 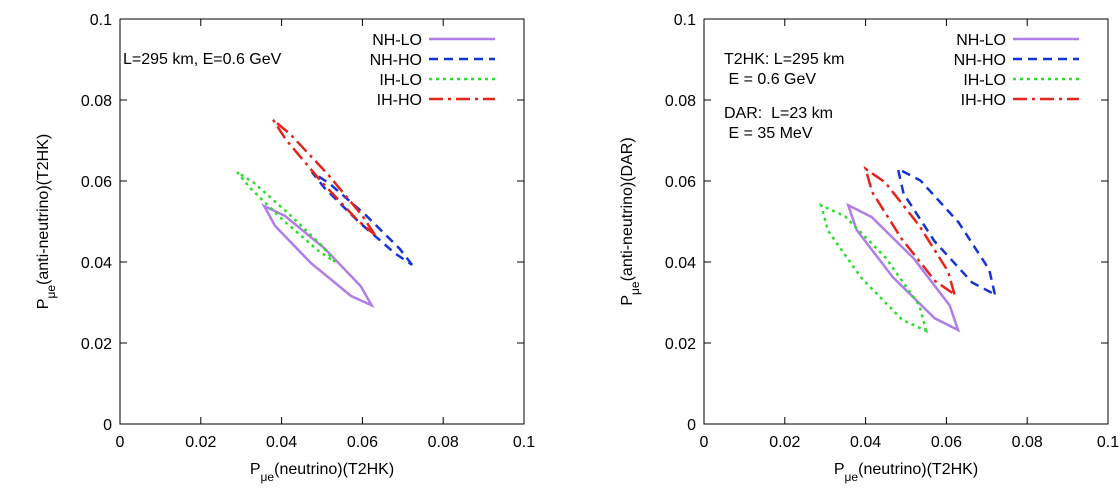 What do you see at coordinates (770, 79) in the screenshot?
I see `annotation: E = 0.6 GeV` at bounding box center [770, 79].